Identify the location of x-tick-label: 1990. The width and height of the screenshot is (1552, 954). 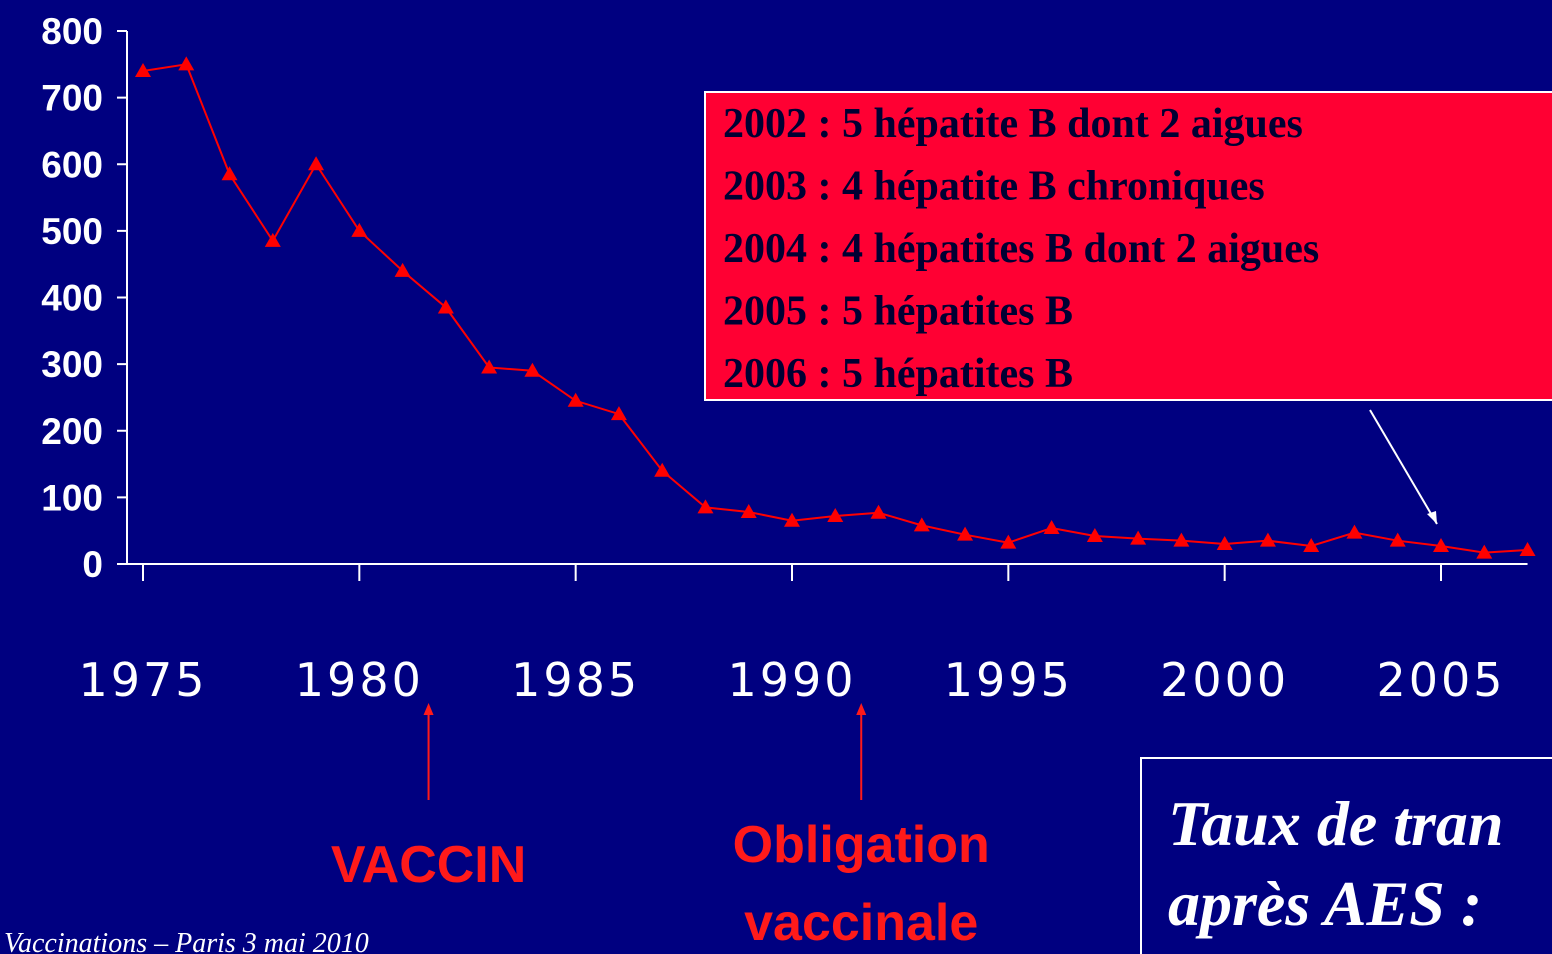
(791, 680).